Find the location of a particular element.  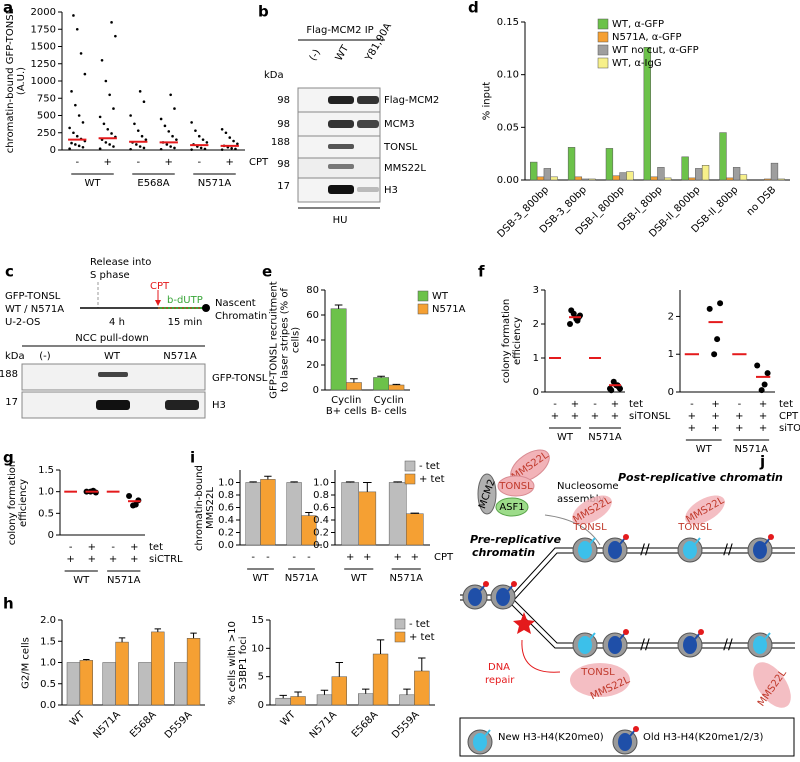

legend-label: WT is located at coordinates (440, 296).